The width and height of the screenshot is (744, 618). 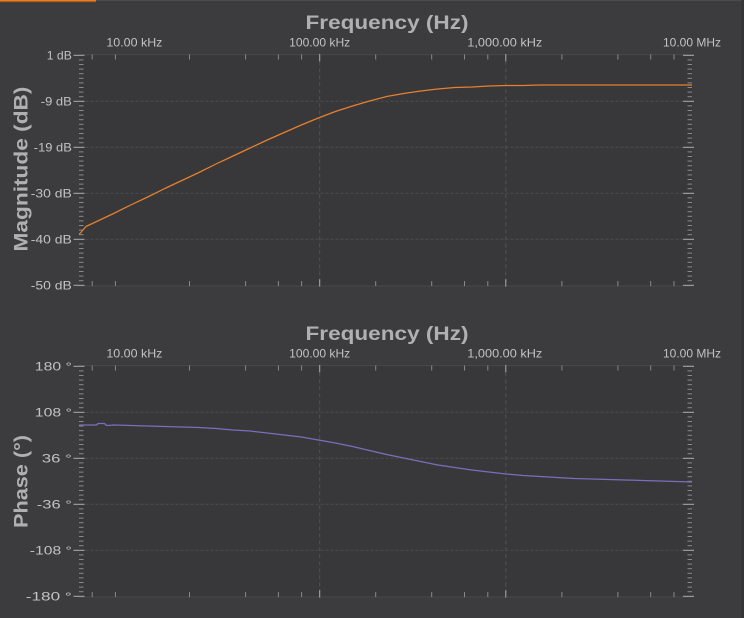 What do you see at coordinates (22, 169) in the screenshot?
I see `svg-text: Magnitude (dB)` at bounding box center [22, 169].